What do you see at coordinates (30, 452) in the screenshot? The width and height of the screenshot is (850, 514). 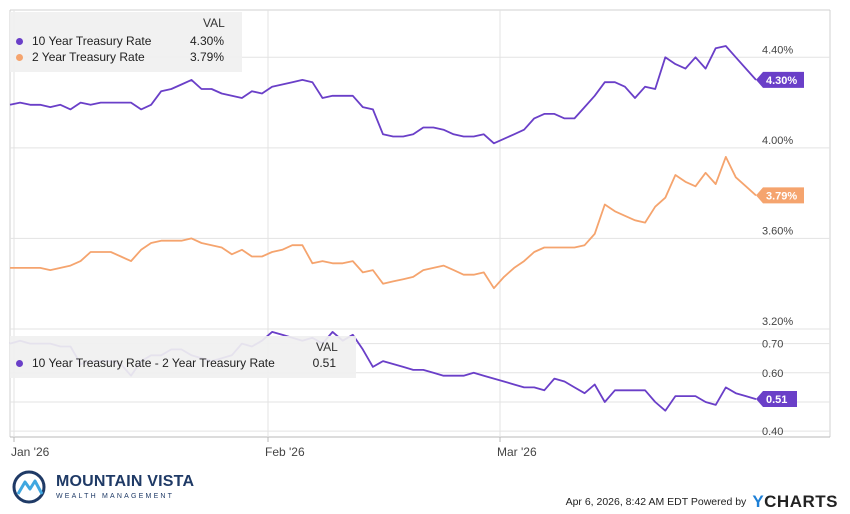 I see `x-tick-label: Jan '26` at bounding box center [30, 452].